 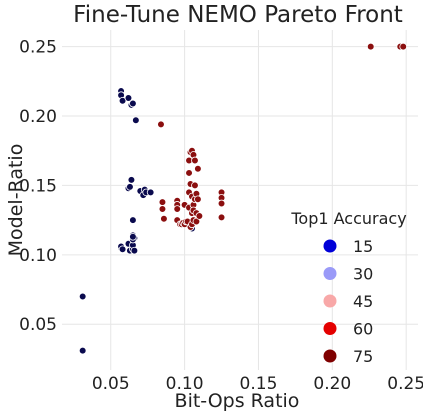 What do you see at coordinates (363, 301) in the screenshot?
I see `legend-label: 45` at bounding box center [363, 301].